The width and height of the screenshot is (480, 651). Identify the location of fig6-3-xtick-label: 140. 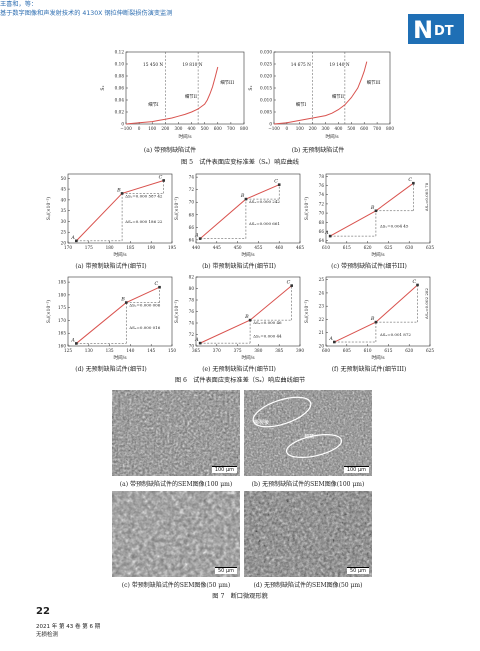
(130, 350).